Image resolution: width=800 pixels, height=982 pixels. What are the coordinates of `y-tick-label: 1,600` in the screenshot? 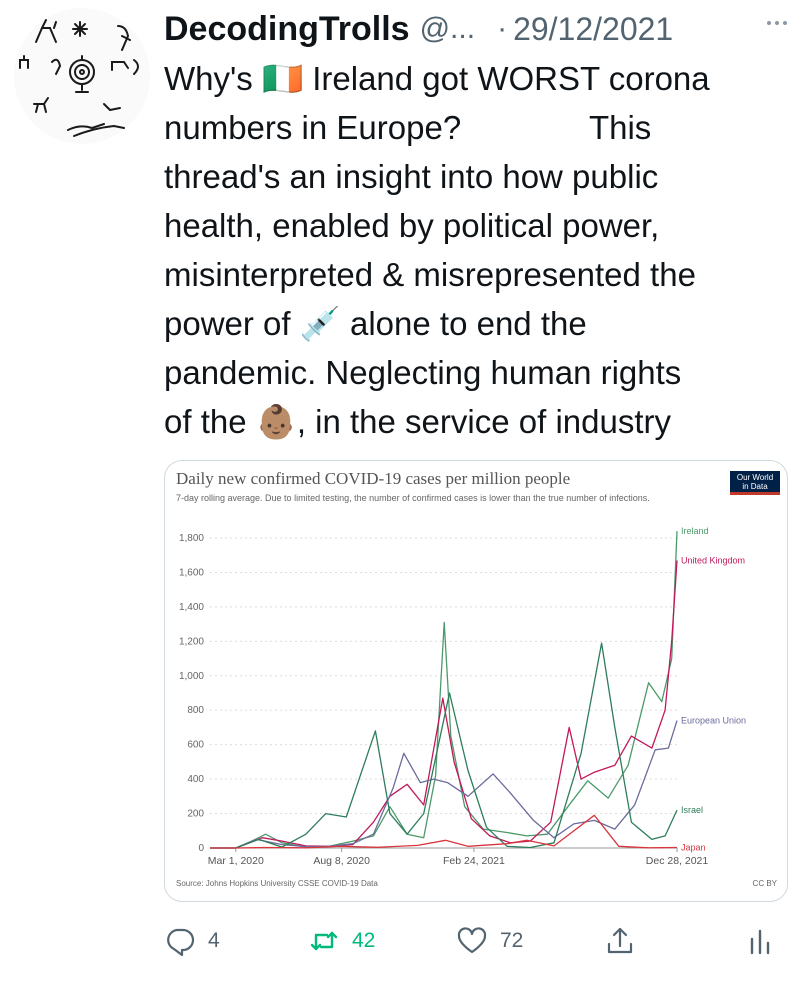 It's located at (191, 572).